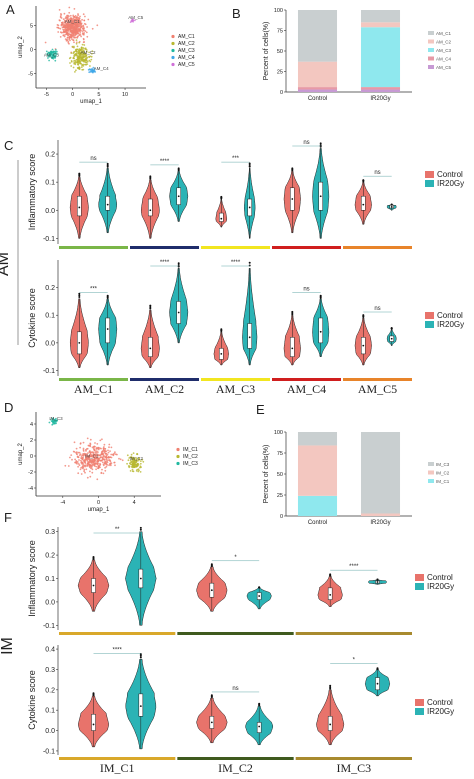  I want to click on x-tick-label: 0, so click(72, 95).